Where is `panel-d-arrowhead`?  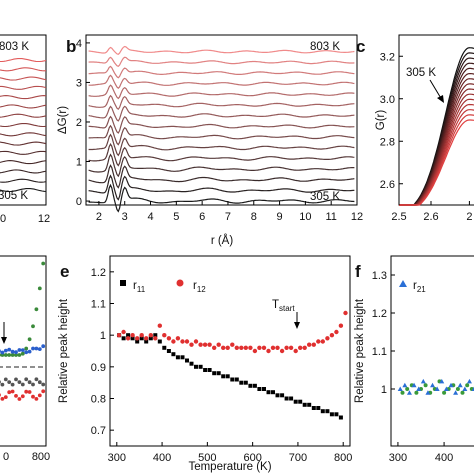 panel-d-arrowhead is located at coordinates (4, 340).